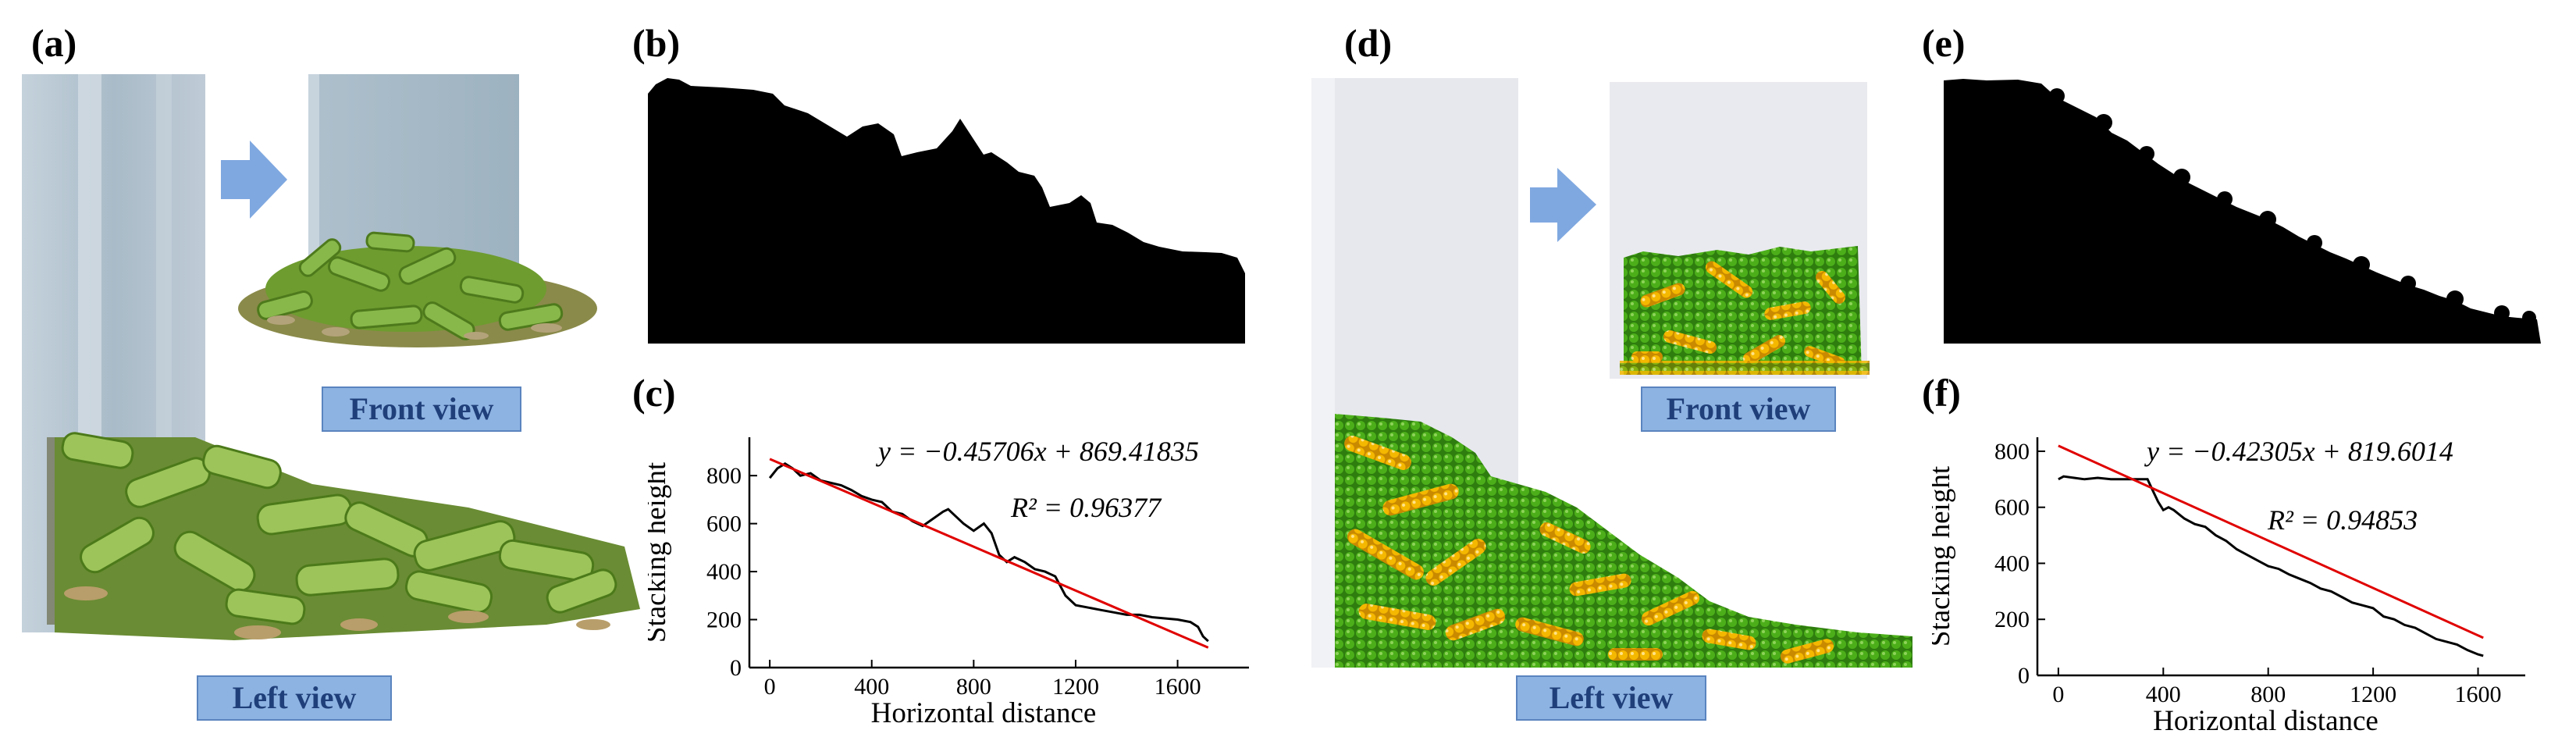 This screenshot has width=2576, height=748. Describe the element at coordinates (1368, 43) in the screenshot. I see `panel-d-letter: (d)` at that location.